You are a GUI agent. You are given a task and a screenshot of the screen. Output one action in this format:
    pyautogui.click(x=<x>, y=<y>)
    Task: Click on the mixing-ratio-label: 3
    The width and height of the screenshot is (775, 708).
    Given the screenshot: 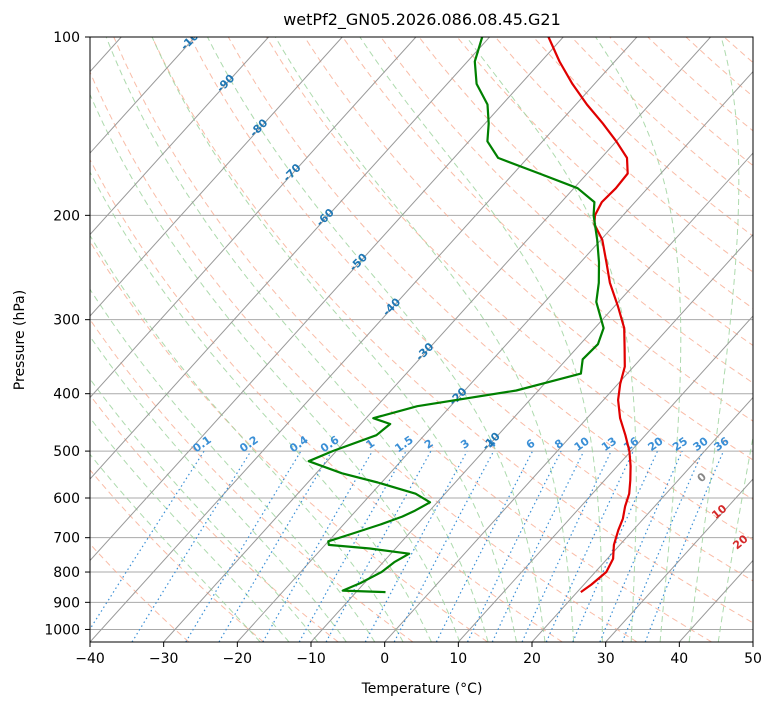 What is the action you would take?
    pyautogui.click(x=465, y=444)
    